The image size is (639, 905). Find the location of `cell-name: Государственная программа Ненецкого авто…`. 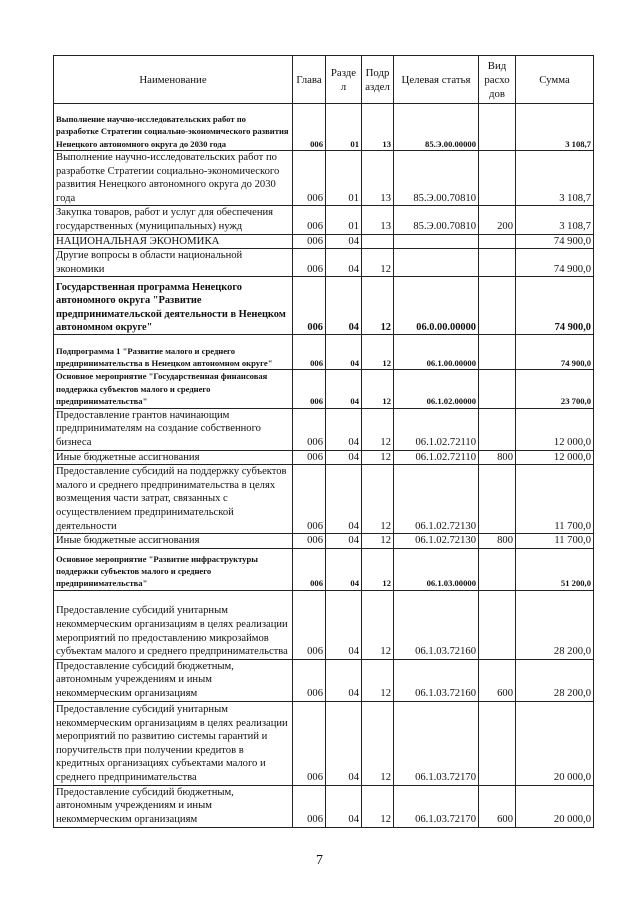

cell-name: Государственная программа Ненецкого авто… is located at coordinates (173, 306).